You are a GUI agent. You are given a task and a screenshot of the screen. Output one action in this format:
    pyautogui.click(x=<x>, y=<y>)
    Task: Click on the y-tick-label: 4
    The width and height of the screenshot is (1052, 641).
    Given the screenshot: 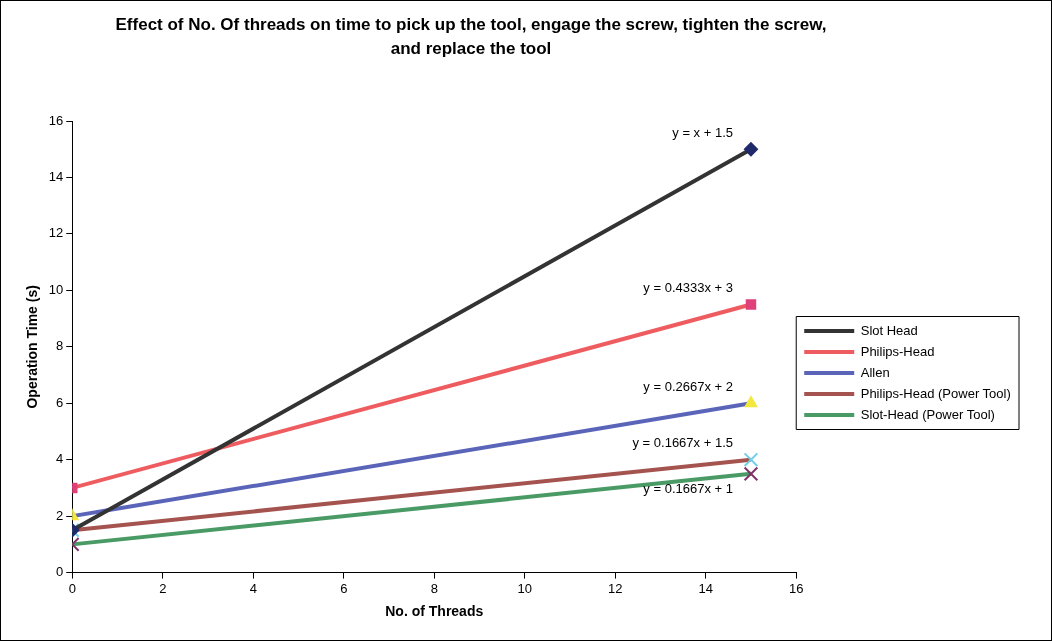 What is the action you would take?
    pyautogui.click(x=60, y=459)
    